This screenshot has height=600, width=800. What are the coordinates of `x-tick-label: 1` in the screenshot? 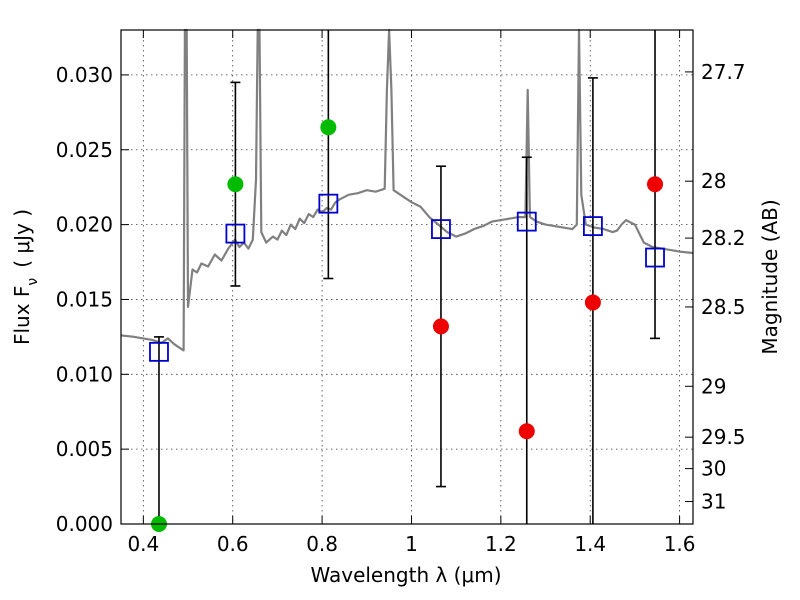 It's located at (411, 544).